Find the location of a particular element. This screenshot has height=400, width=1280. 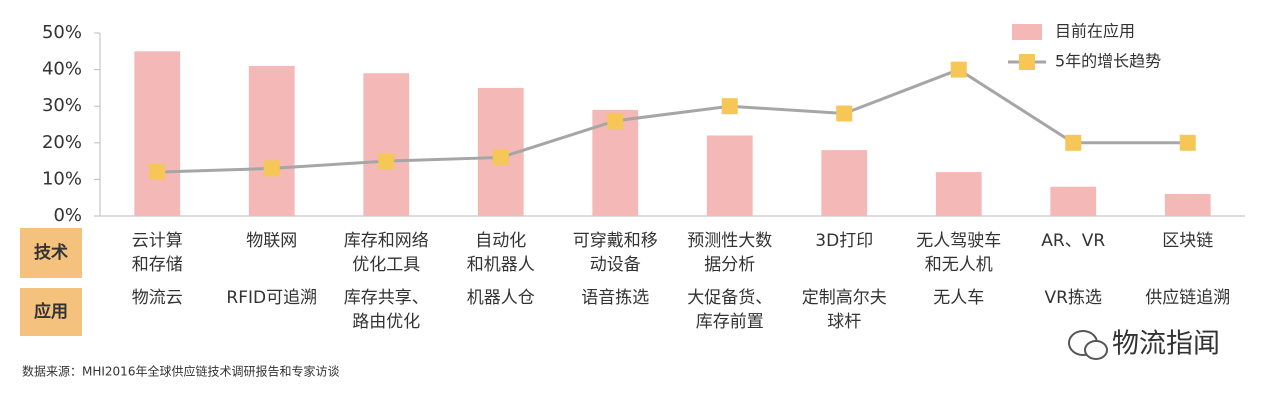

x-tick-label: 库存和网络 is located at coordinates (386, 241).